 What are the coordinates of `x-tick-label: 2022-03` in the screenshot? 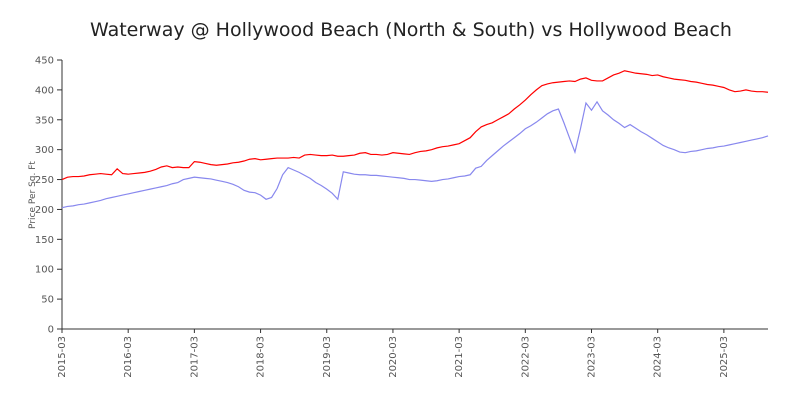 It's located at (525, 357).